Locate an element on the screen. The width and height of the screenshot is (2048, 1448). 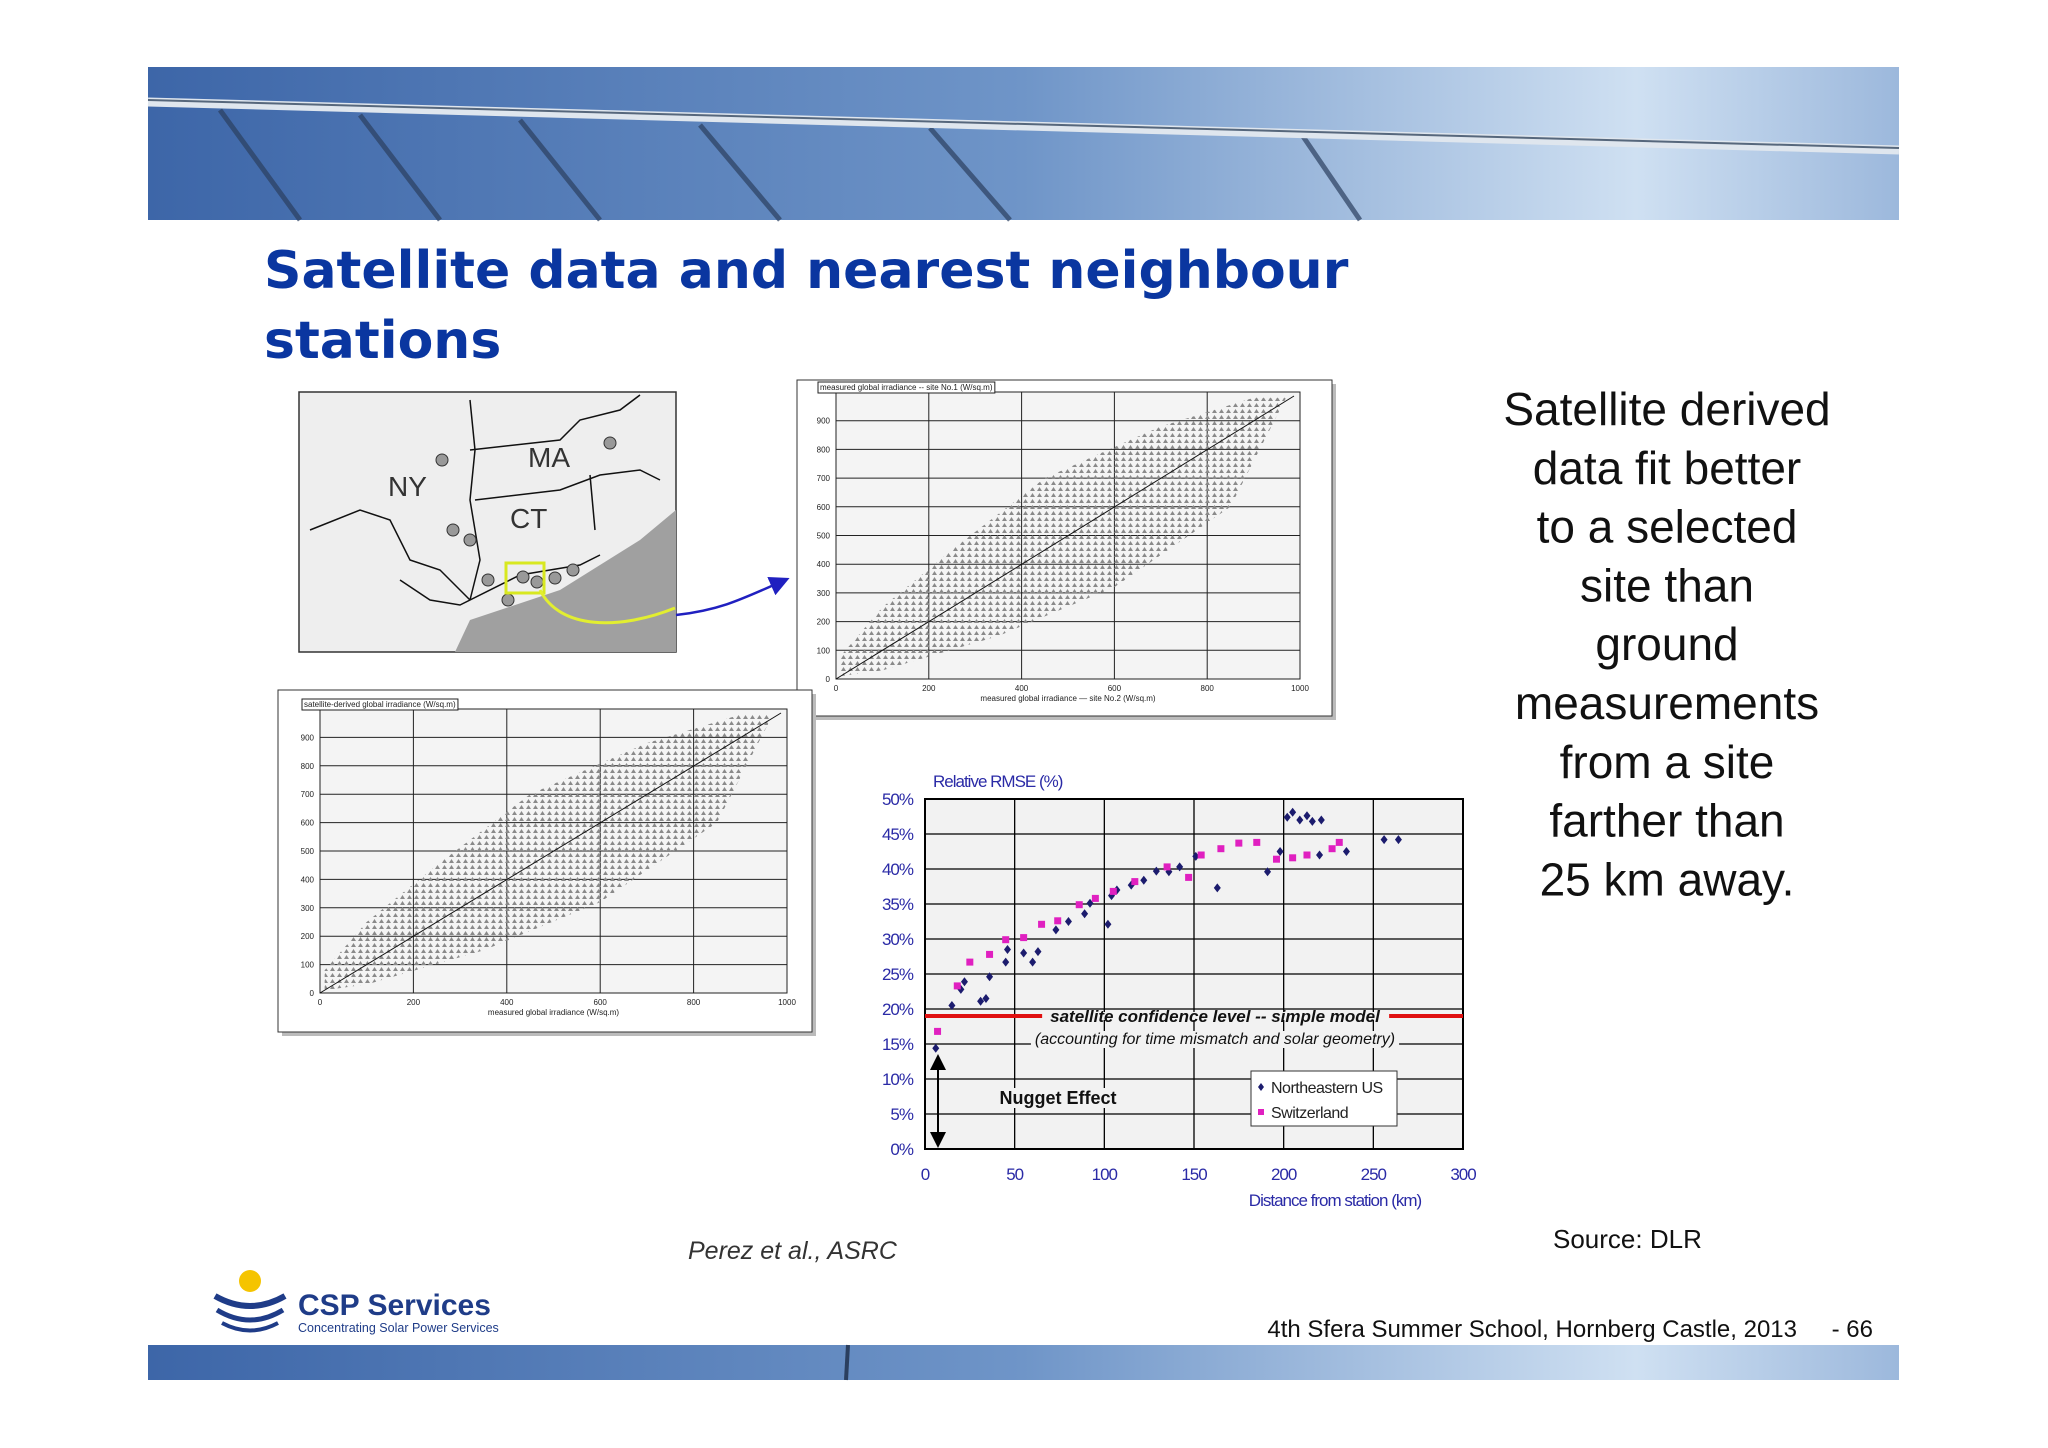
logo-tagline: Concentrating Solar Power Services is located at coordinates (398, 1328).